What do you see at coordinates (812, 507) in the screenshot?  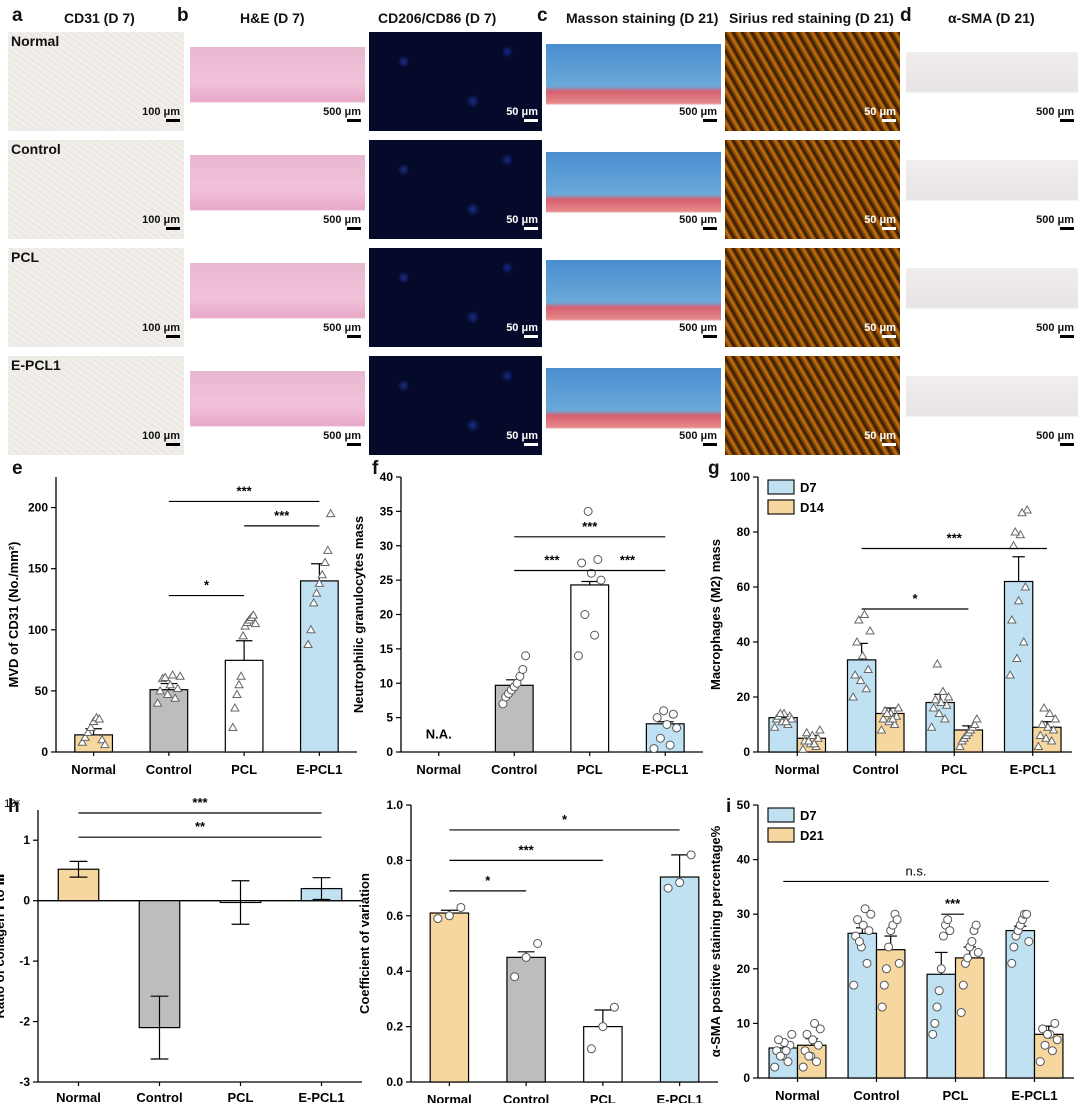 I see `legend-label: D14` at bounding box center [812, 507].